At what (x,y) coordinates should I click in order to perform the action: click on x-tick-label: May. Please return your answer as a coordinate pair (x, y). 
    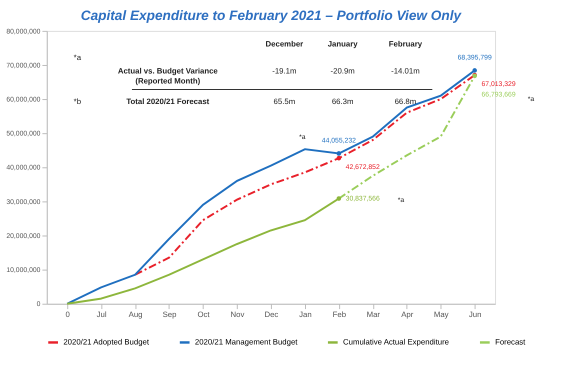
    Looking at the image, I should click on (441, 314).